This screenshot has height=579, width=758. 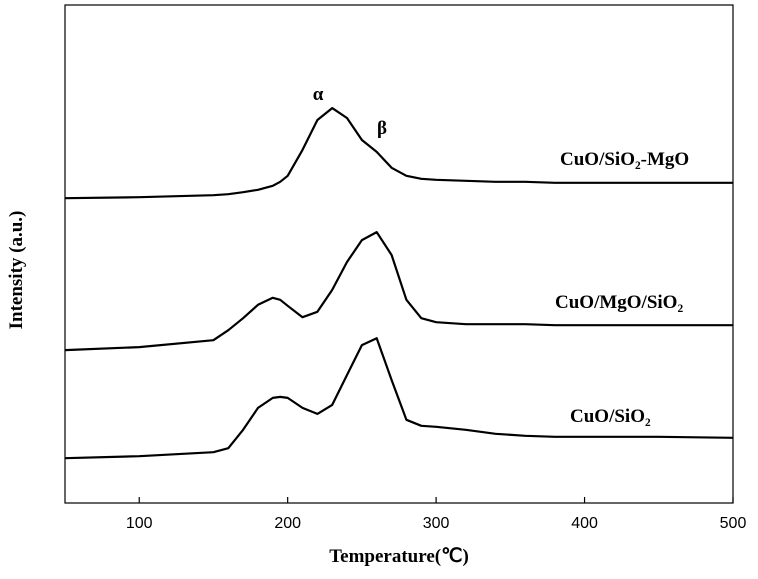 What do you see at coordinates (399, 556) in the screenshot?
I see `x-axis-label: Temperature(℃)` at bounding box center [399, 556].